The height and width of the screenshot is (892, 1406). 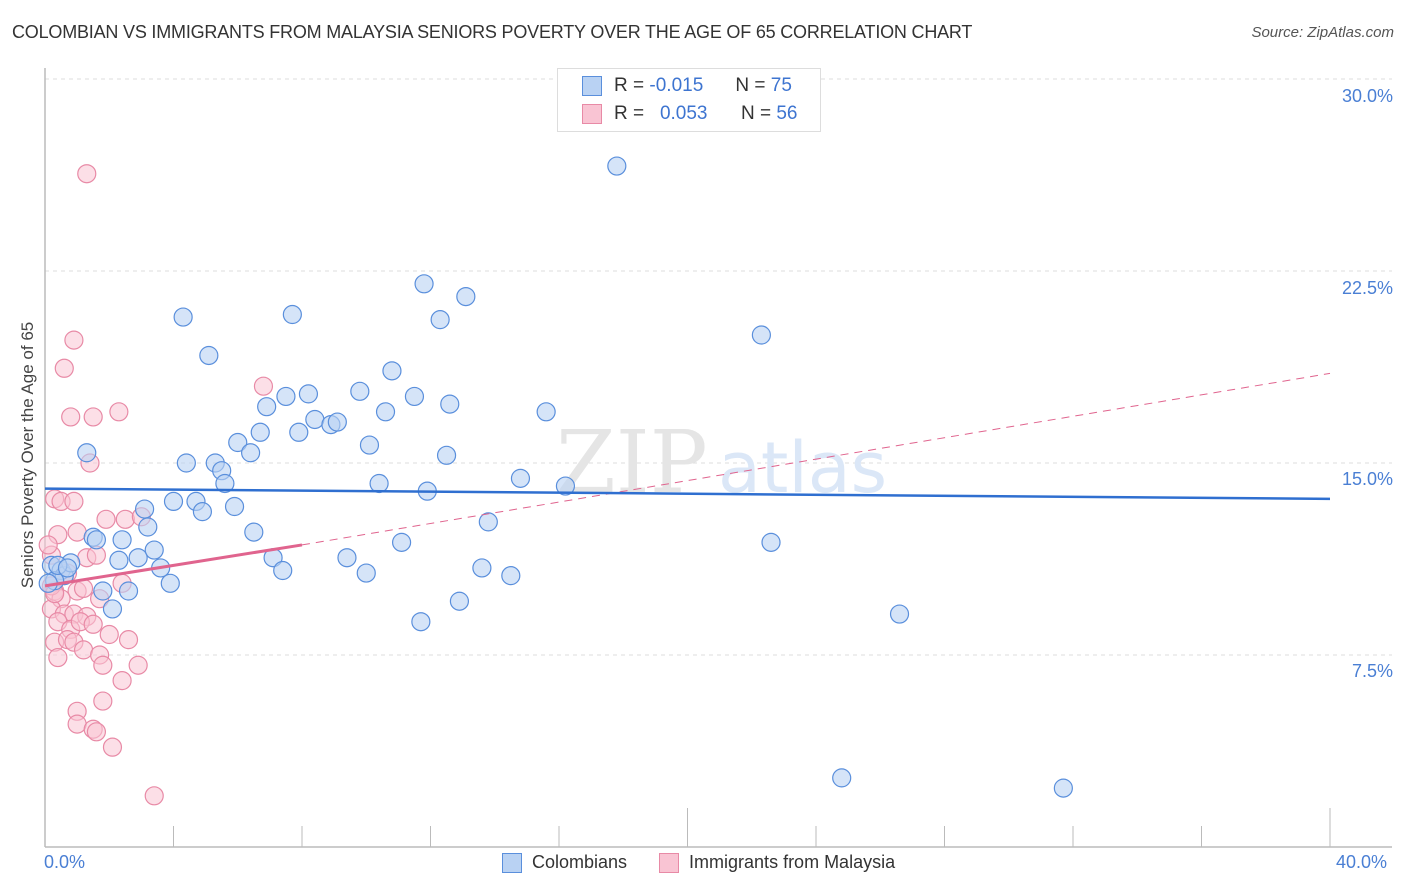 I want to click on pink-swatch-icon, so click(x=592, y=114).